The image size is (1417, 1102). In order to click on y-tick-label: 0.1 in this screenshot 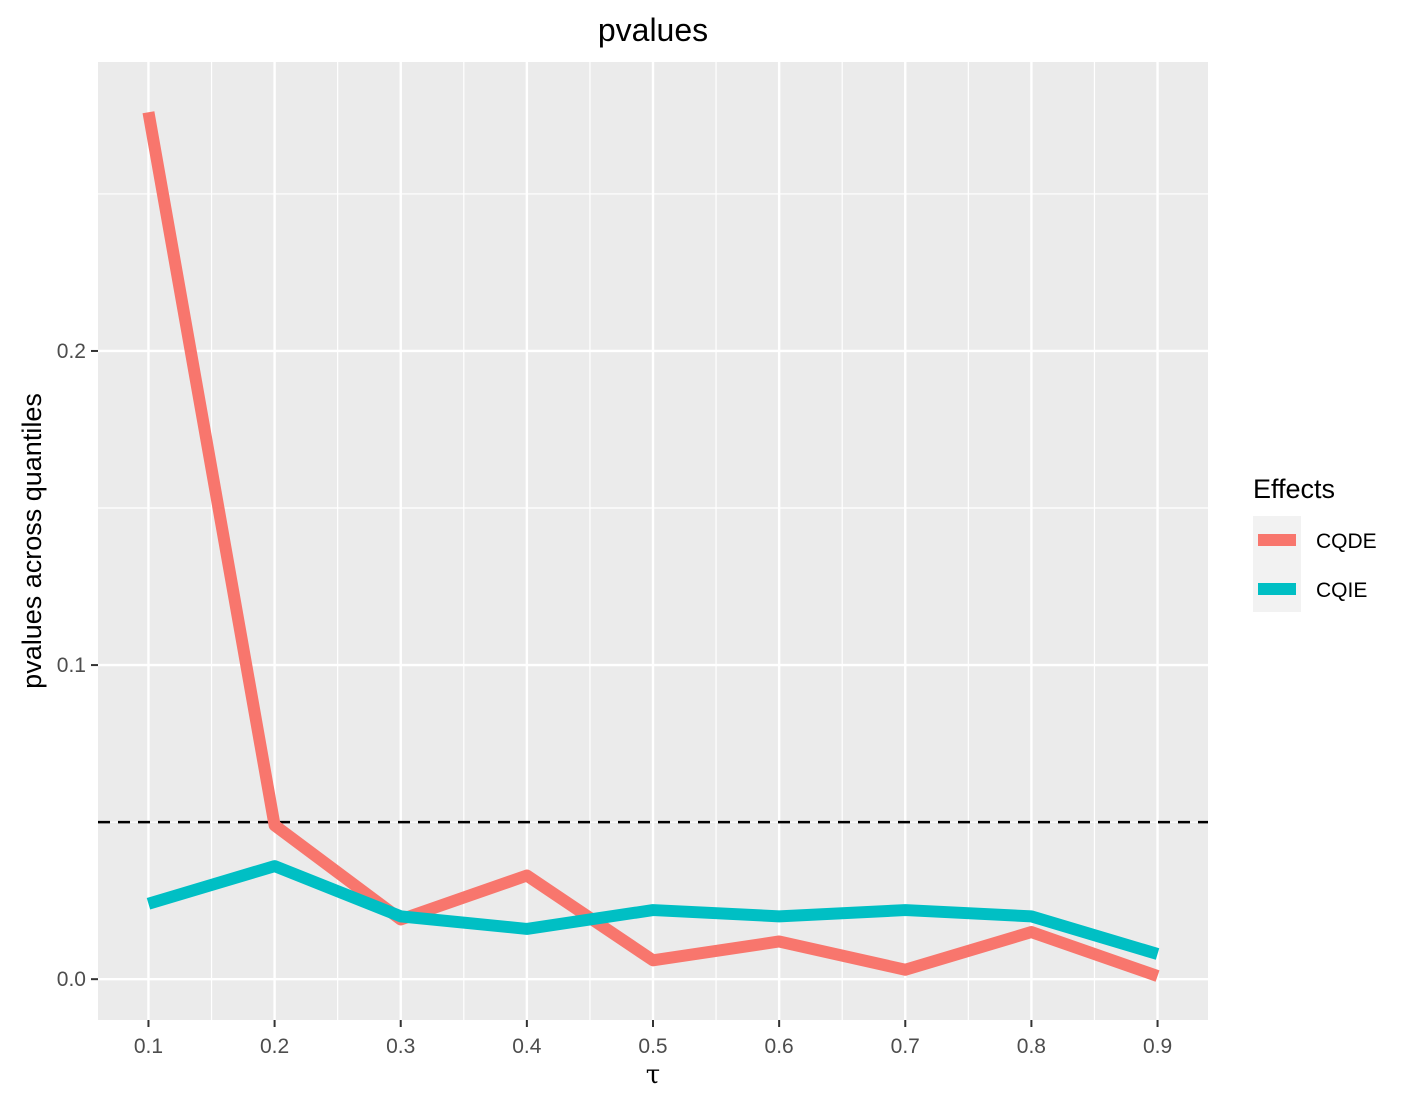, I will do `click(71, 665)`.